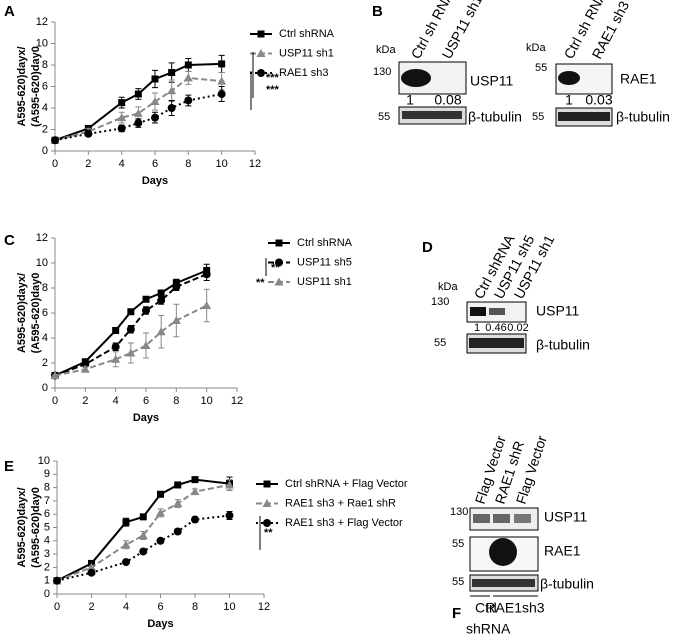 The image size is (681, 642). Describe the element at coordinates (47, 501) in the screenshot. I see `y-tick-label: 7` at that location.